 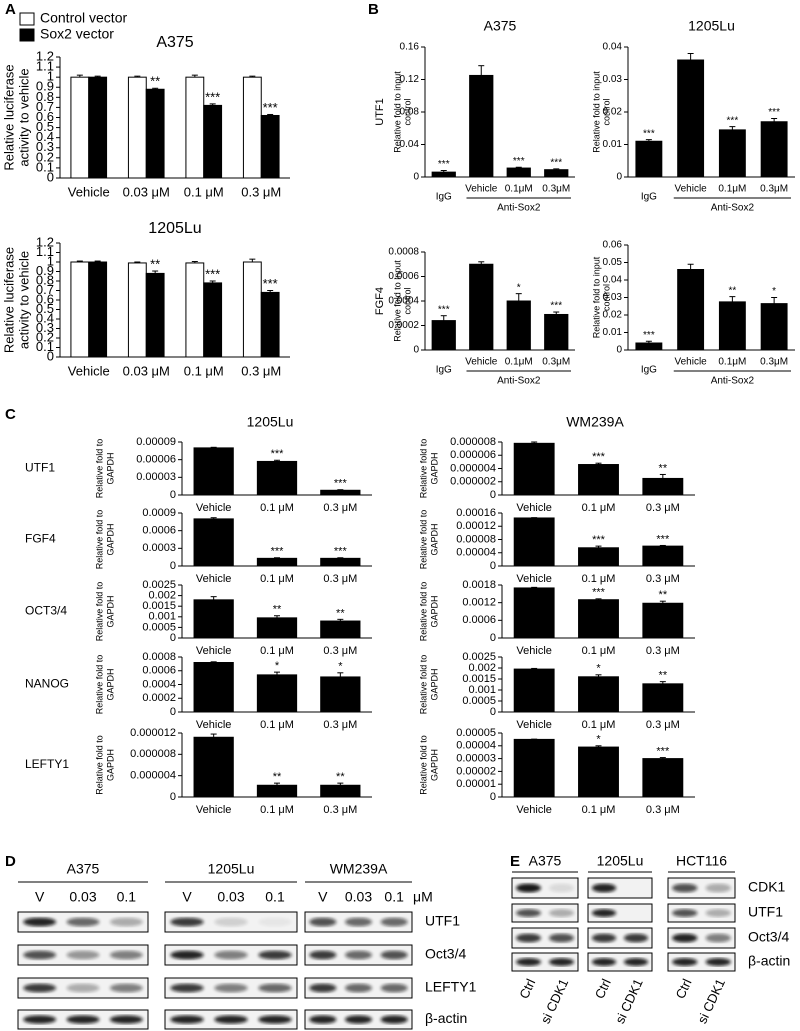 I want to click on y-tick-label: 0.02, so click(x=613, y=315).